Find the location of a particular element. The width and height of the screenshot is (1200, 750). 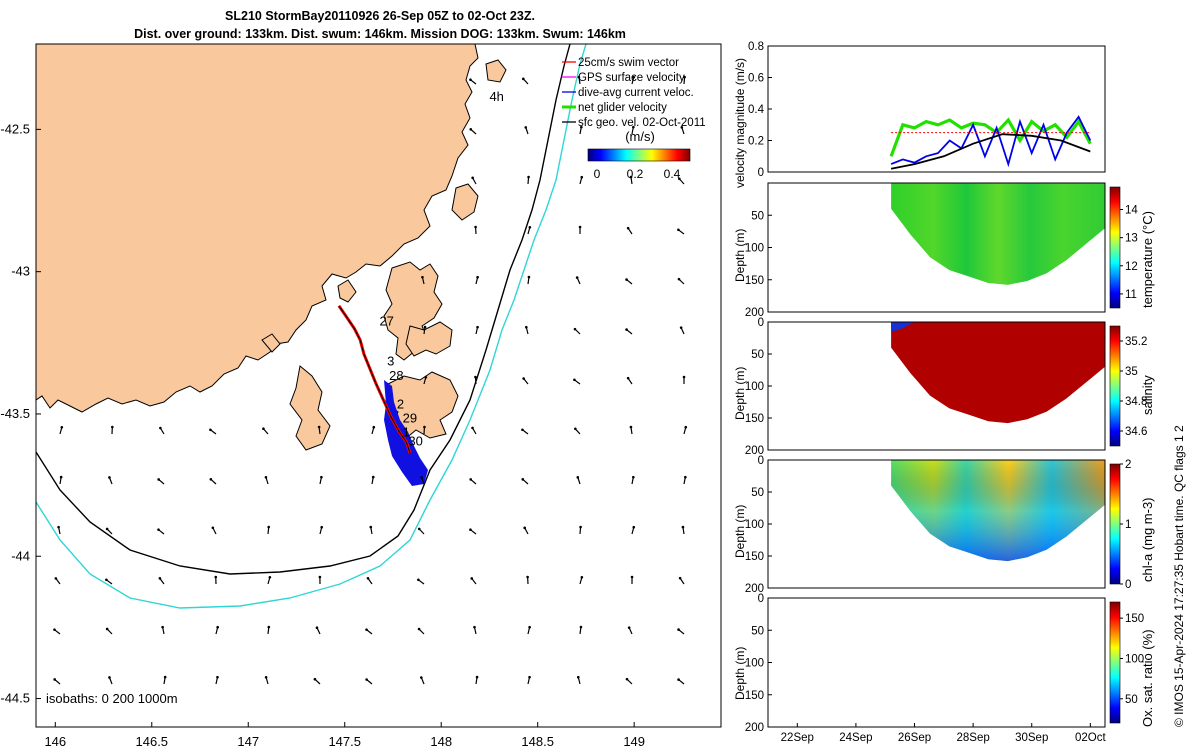

velocity-series-line is located at coordinates (990, 137).